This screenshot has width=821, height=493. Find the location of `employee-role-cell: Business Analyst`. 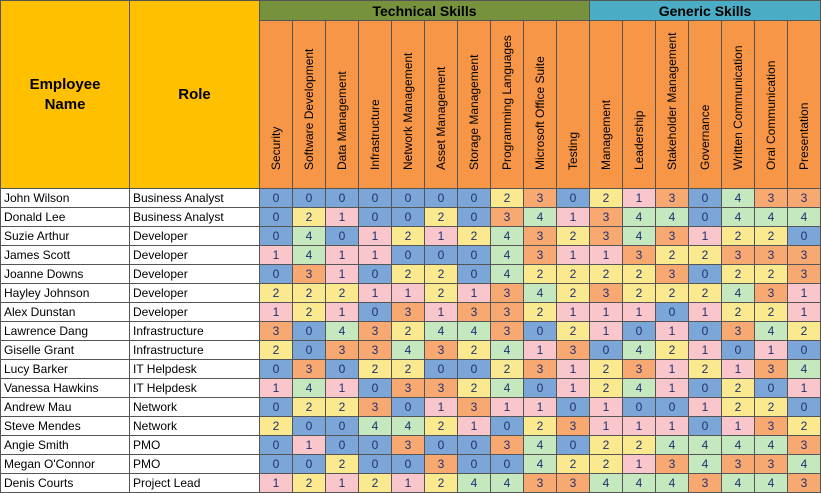

employee-role-cell: Business Analyst is located at coordinates (195, 198).